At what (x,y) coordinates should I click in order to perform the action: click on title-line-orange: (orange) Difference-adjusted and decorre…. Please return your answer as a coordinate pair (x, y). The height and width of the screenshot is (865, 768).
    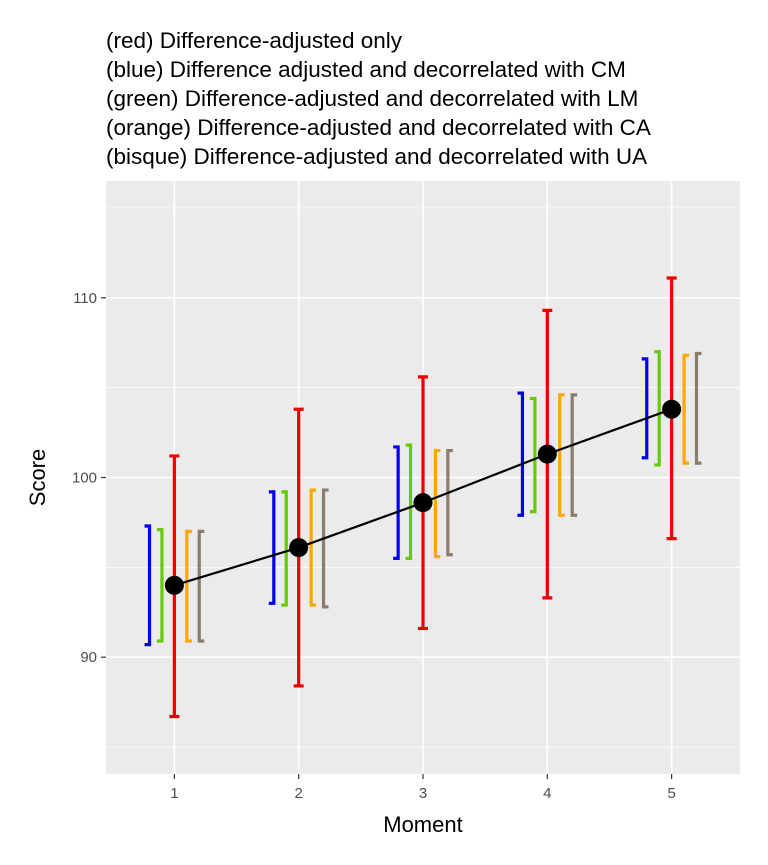
    Looking at the image, I should click on (378, 127).